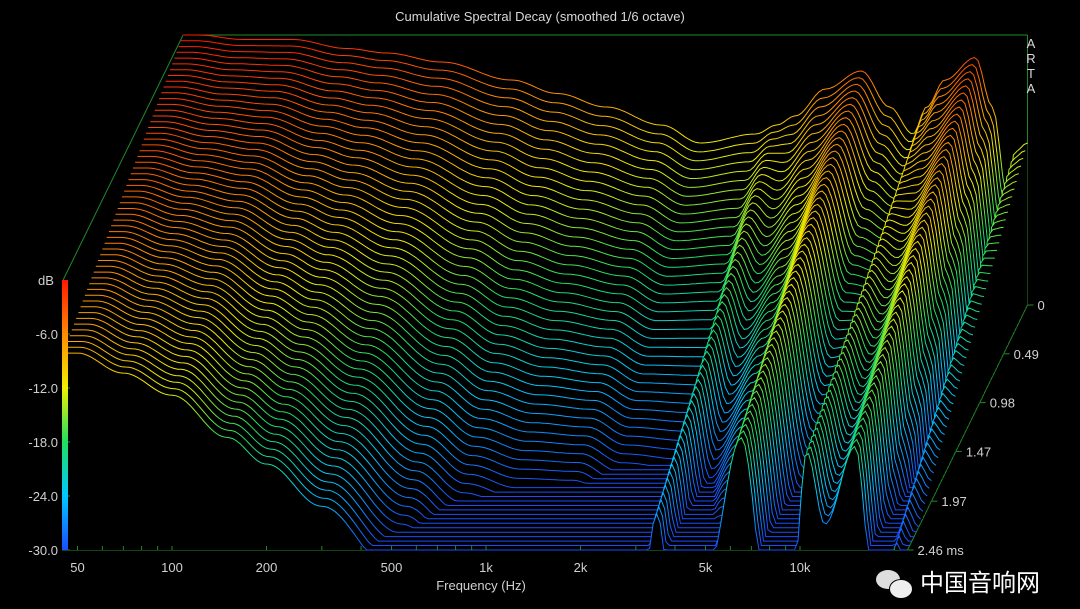 This screenshot has height=609, width=1080. I want to click on db-tick-label: -12.0, so click(43, 388).